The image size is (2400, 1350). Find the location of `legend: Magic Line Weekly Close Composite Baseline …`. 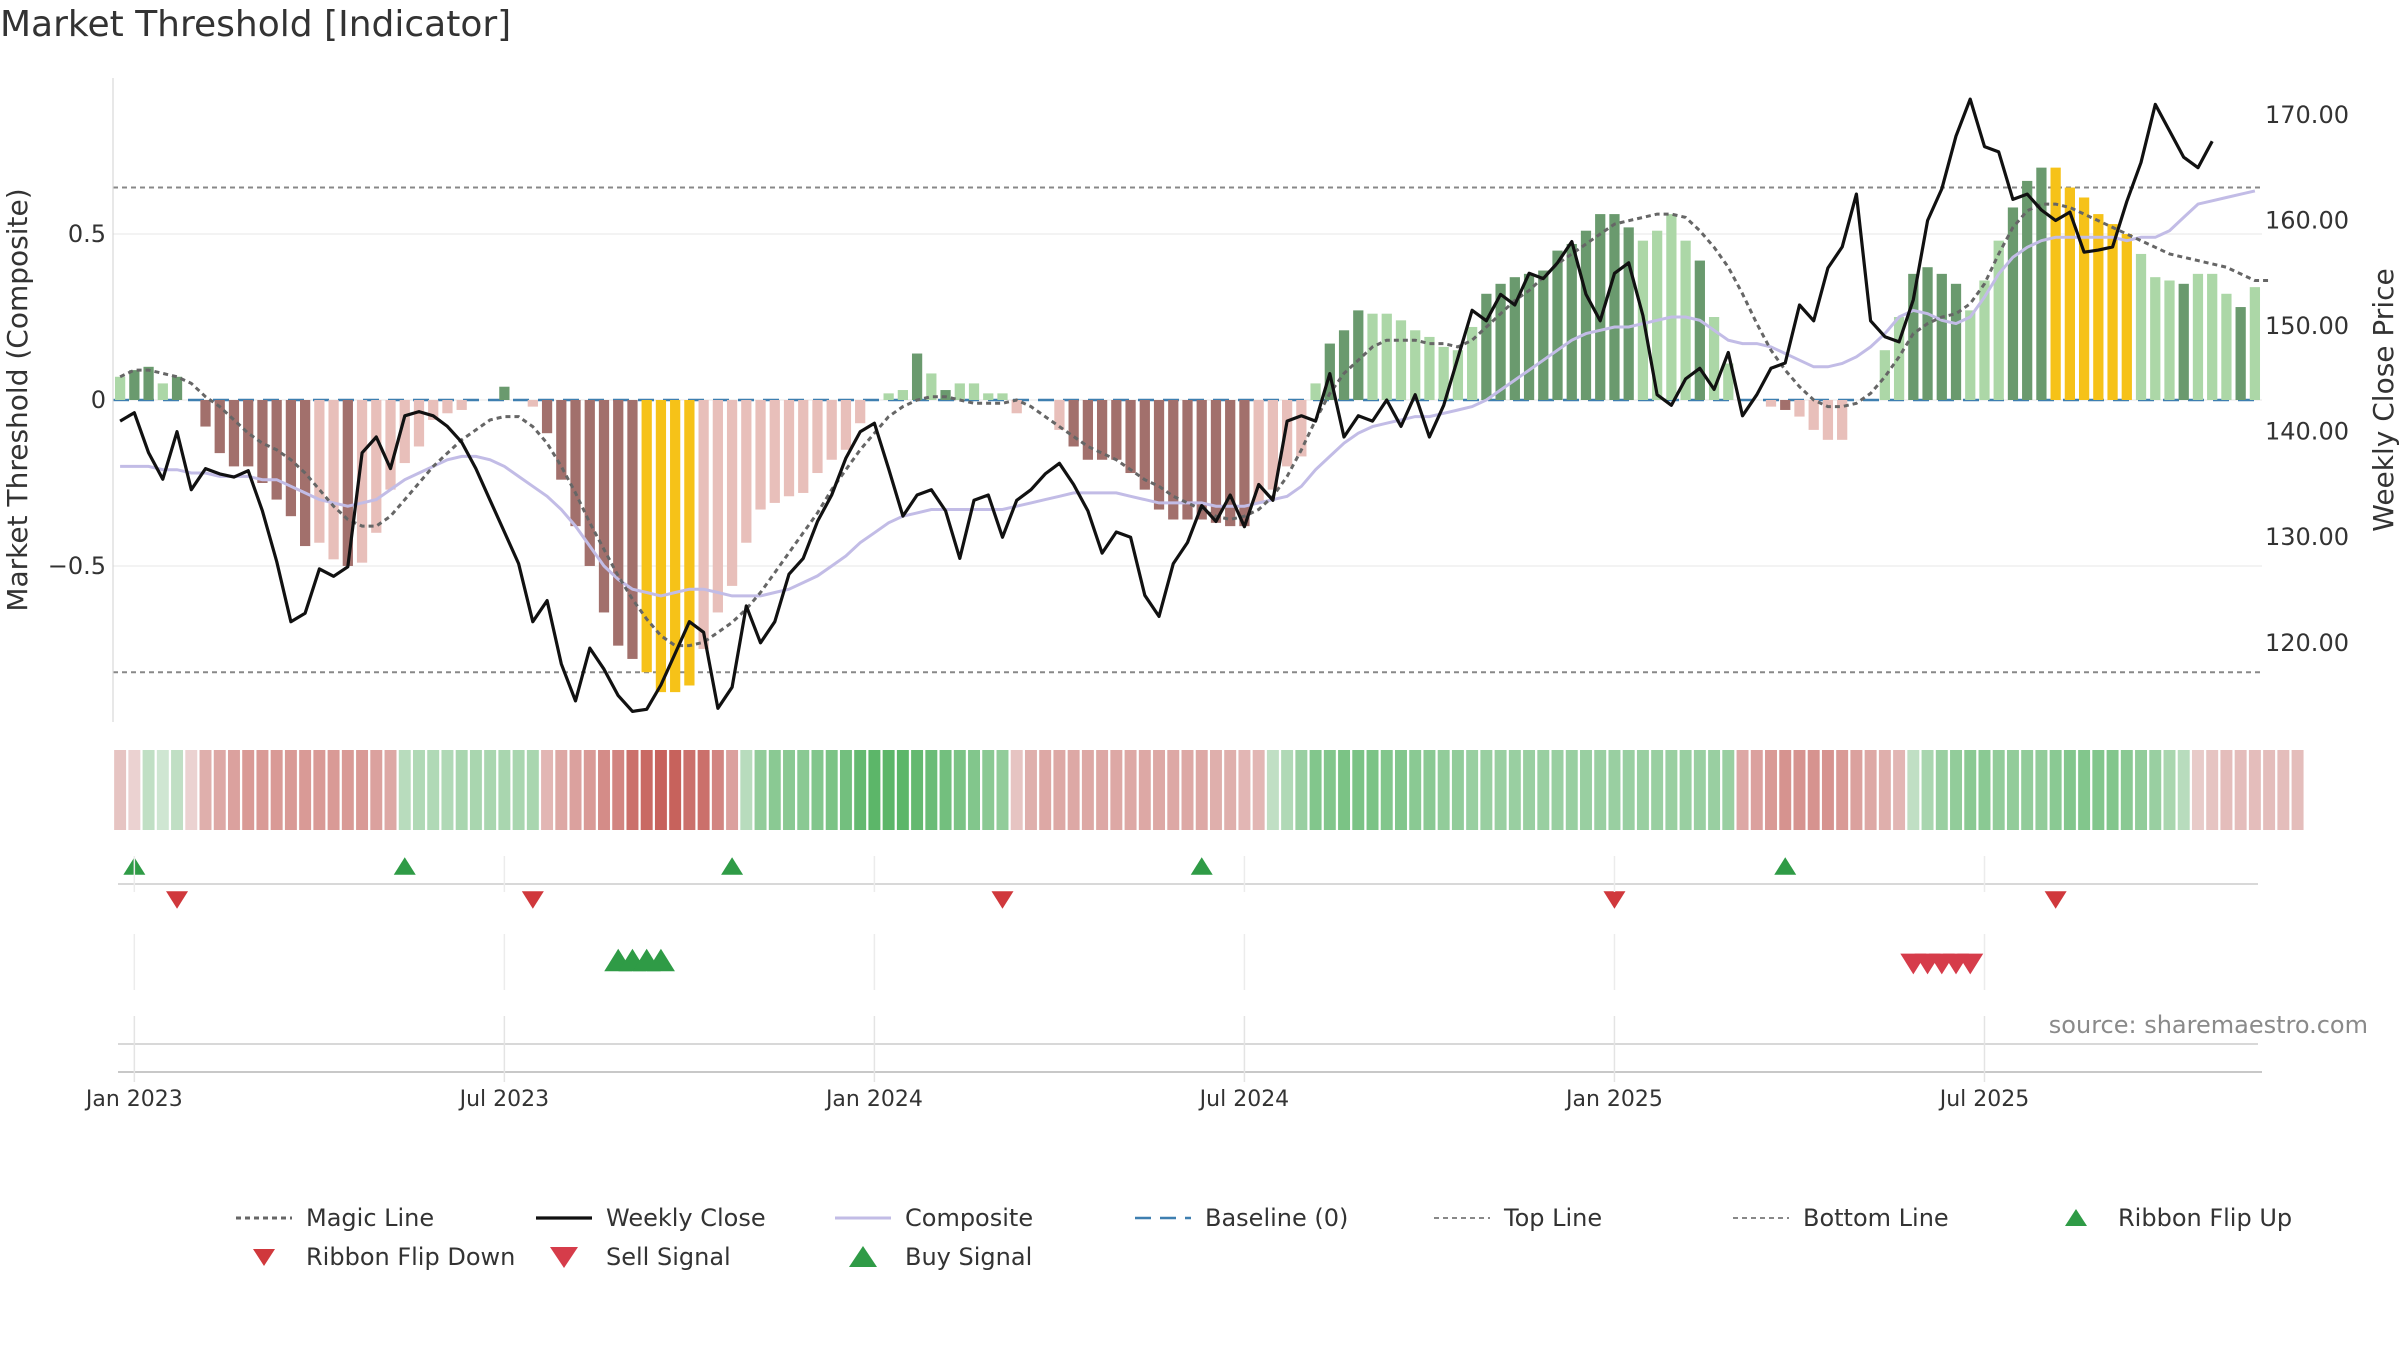

legend: Magic Line Weekly Close Composite Baseline … is located at coordinates (1264, 1237).